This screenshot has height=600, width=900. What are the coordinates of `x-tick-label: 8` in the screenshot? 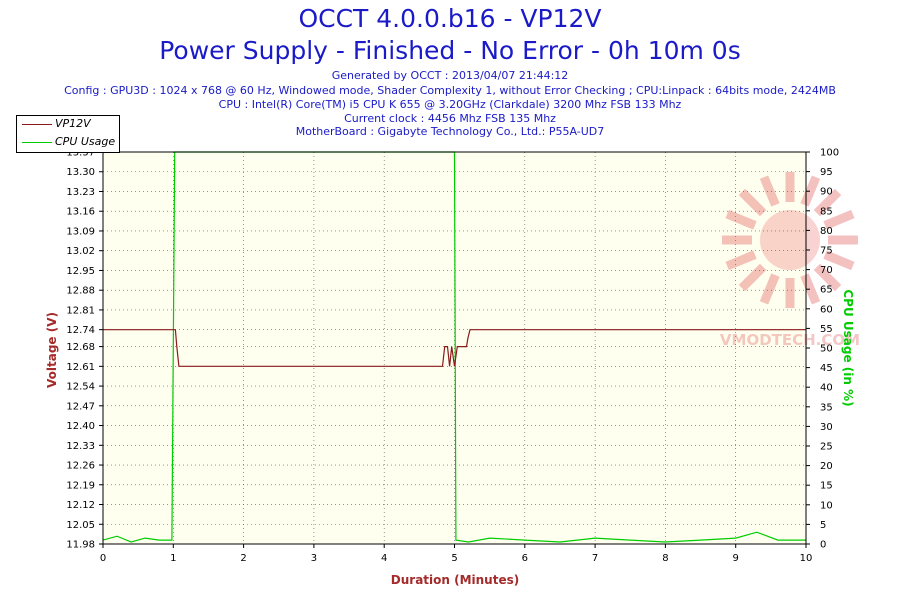 It's located at (665, 558).